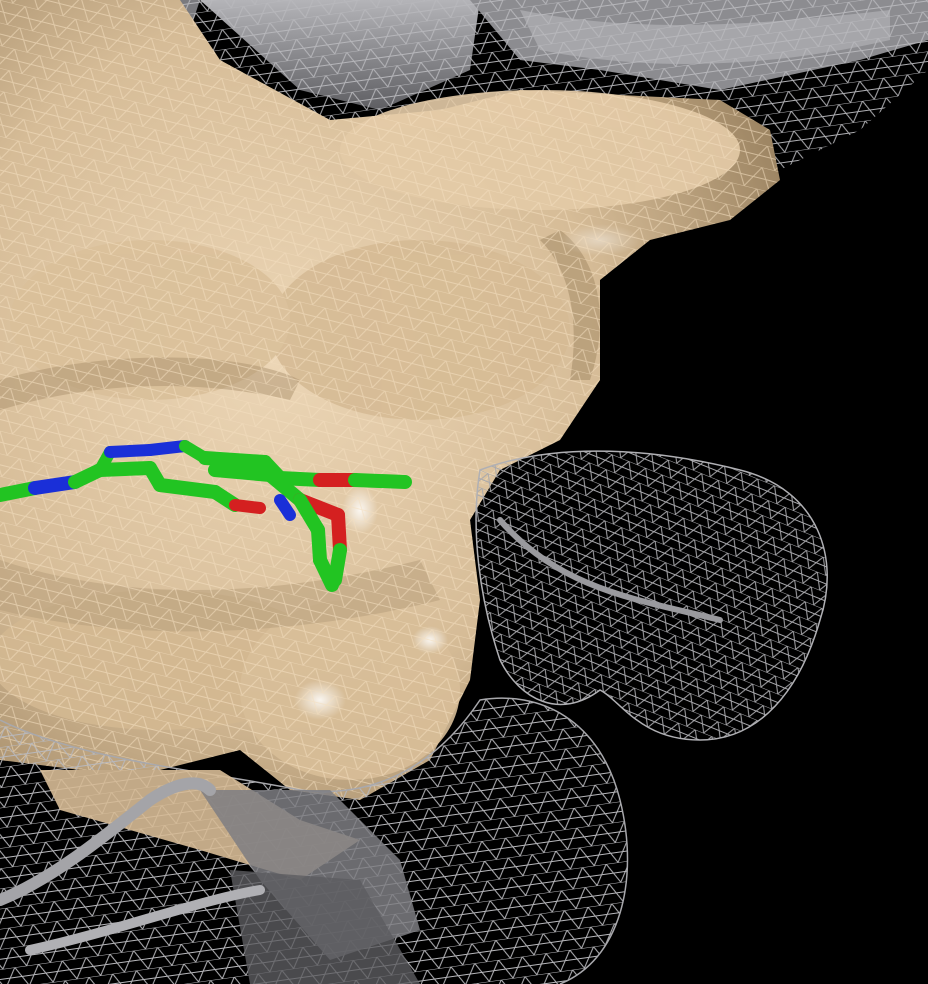  What do you see at coordinates (206, 516) in the screenshot?
I see `ligand-sticks` at bounding box center [206, 516].